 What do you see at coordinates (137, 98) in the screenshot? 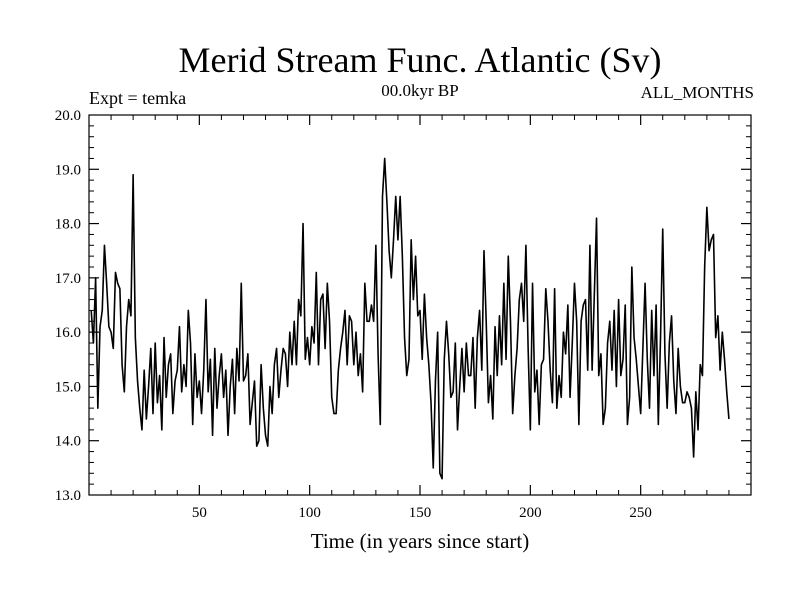
I see `experiment-label: Expt = temka` at bounding box center [137, 98].